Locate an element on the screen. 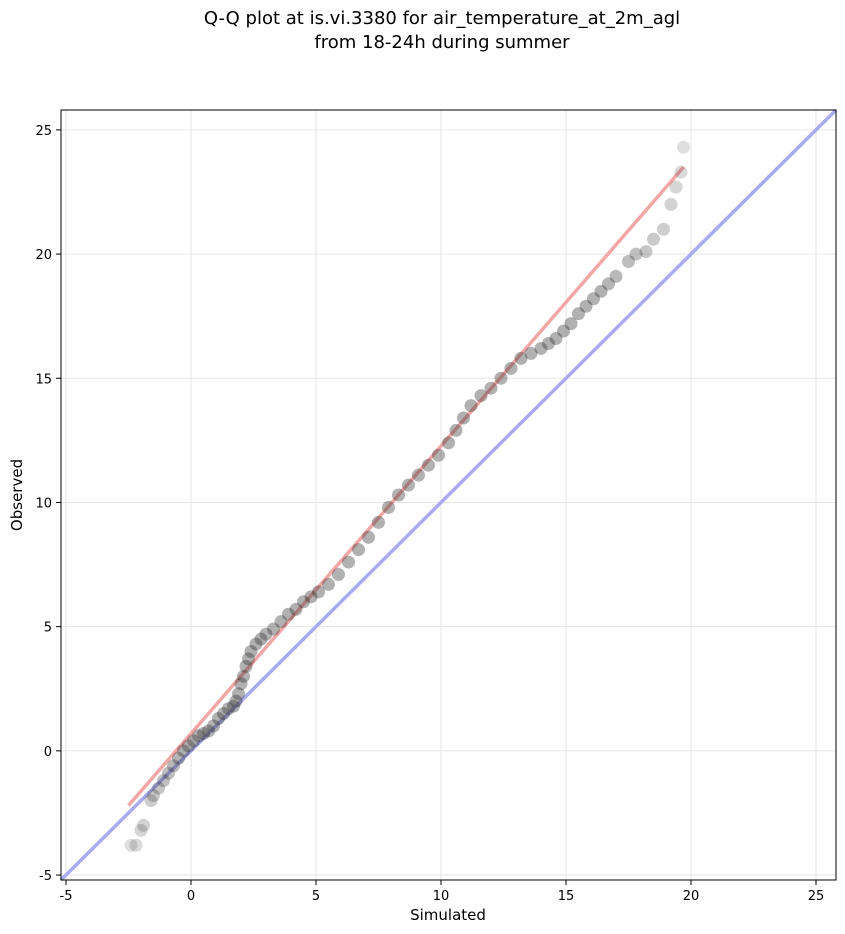 This screenshot has width=845, height=934. y-tick-label: -5 is located at coordinates (45, 876).